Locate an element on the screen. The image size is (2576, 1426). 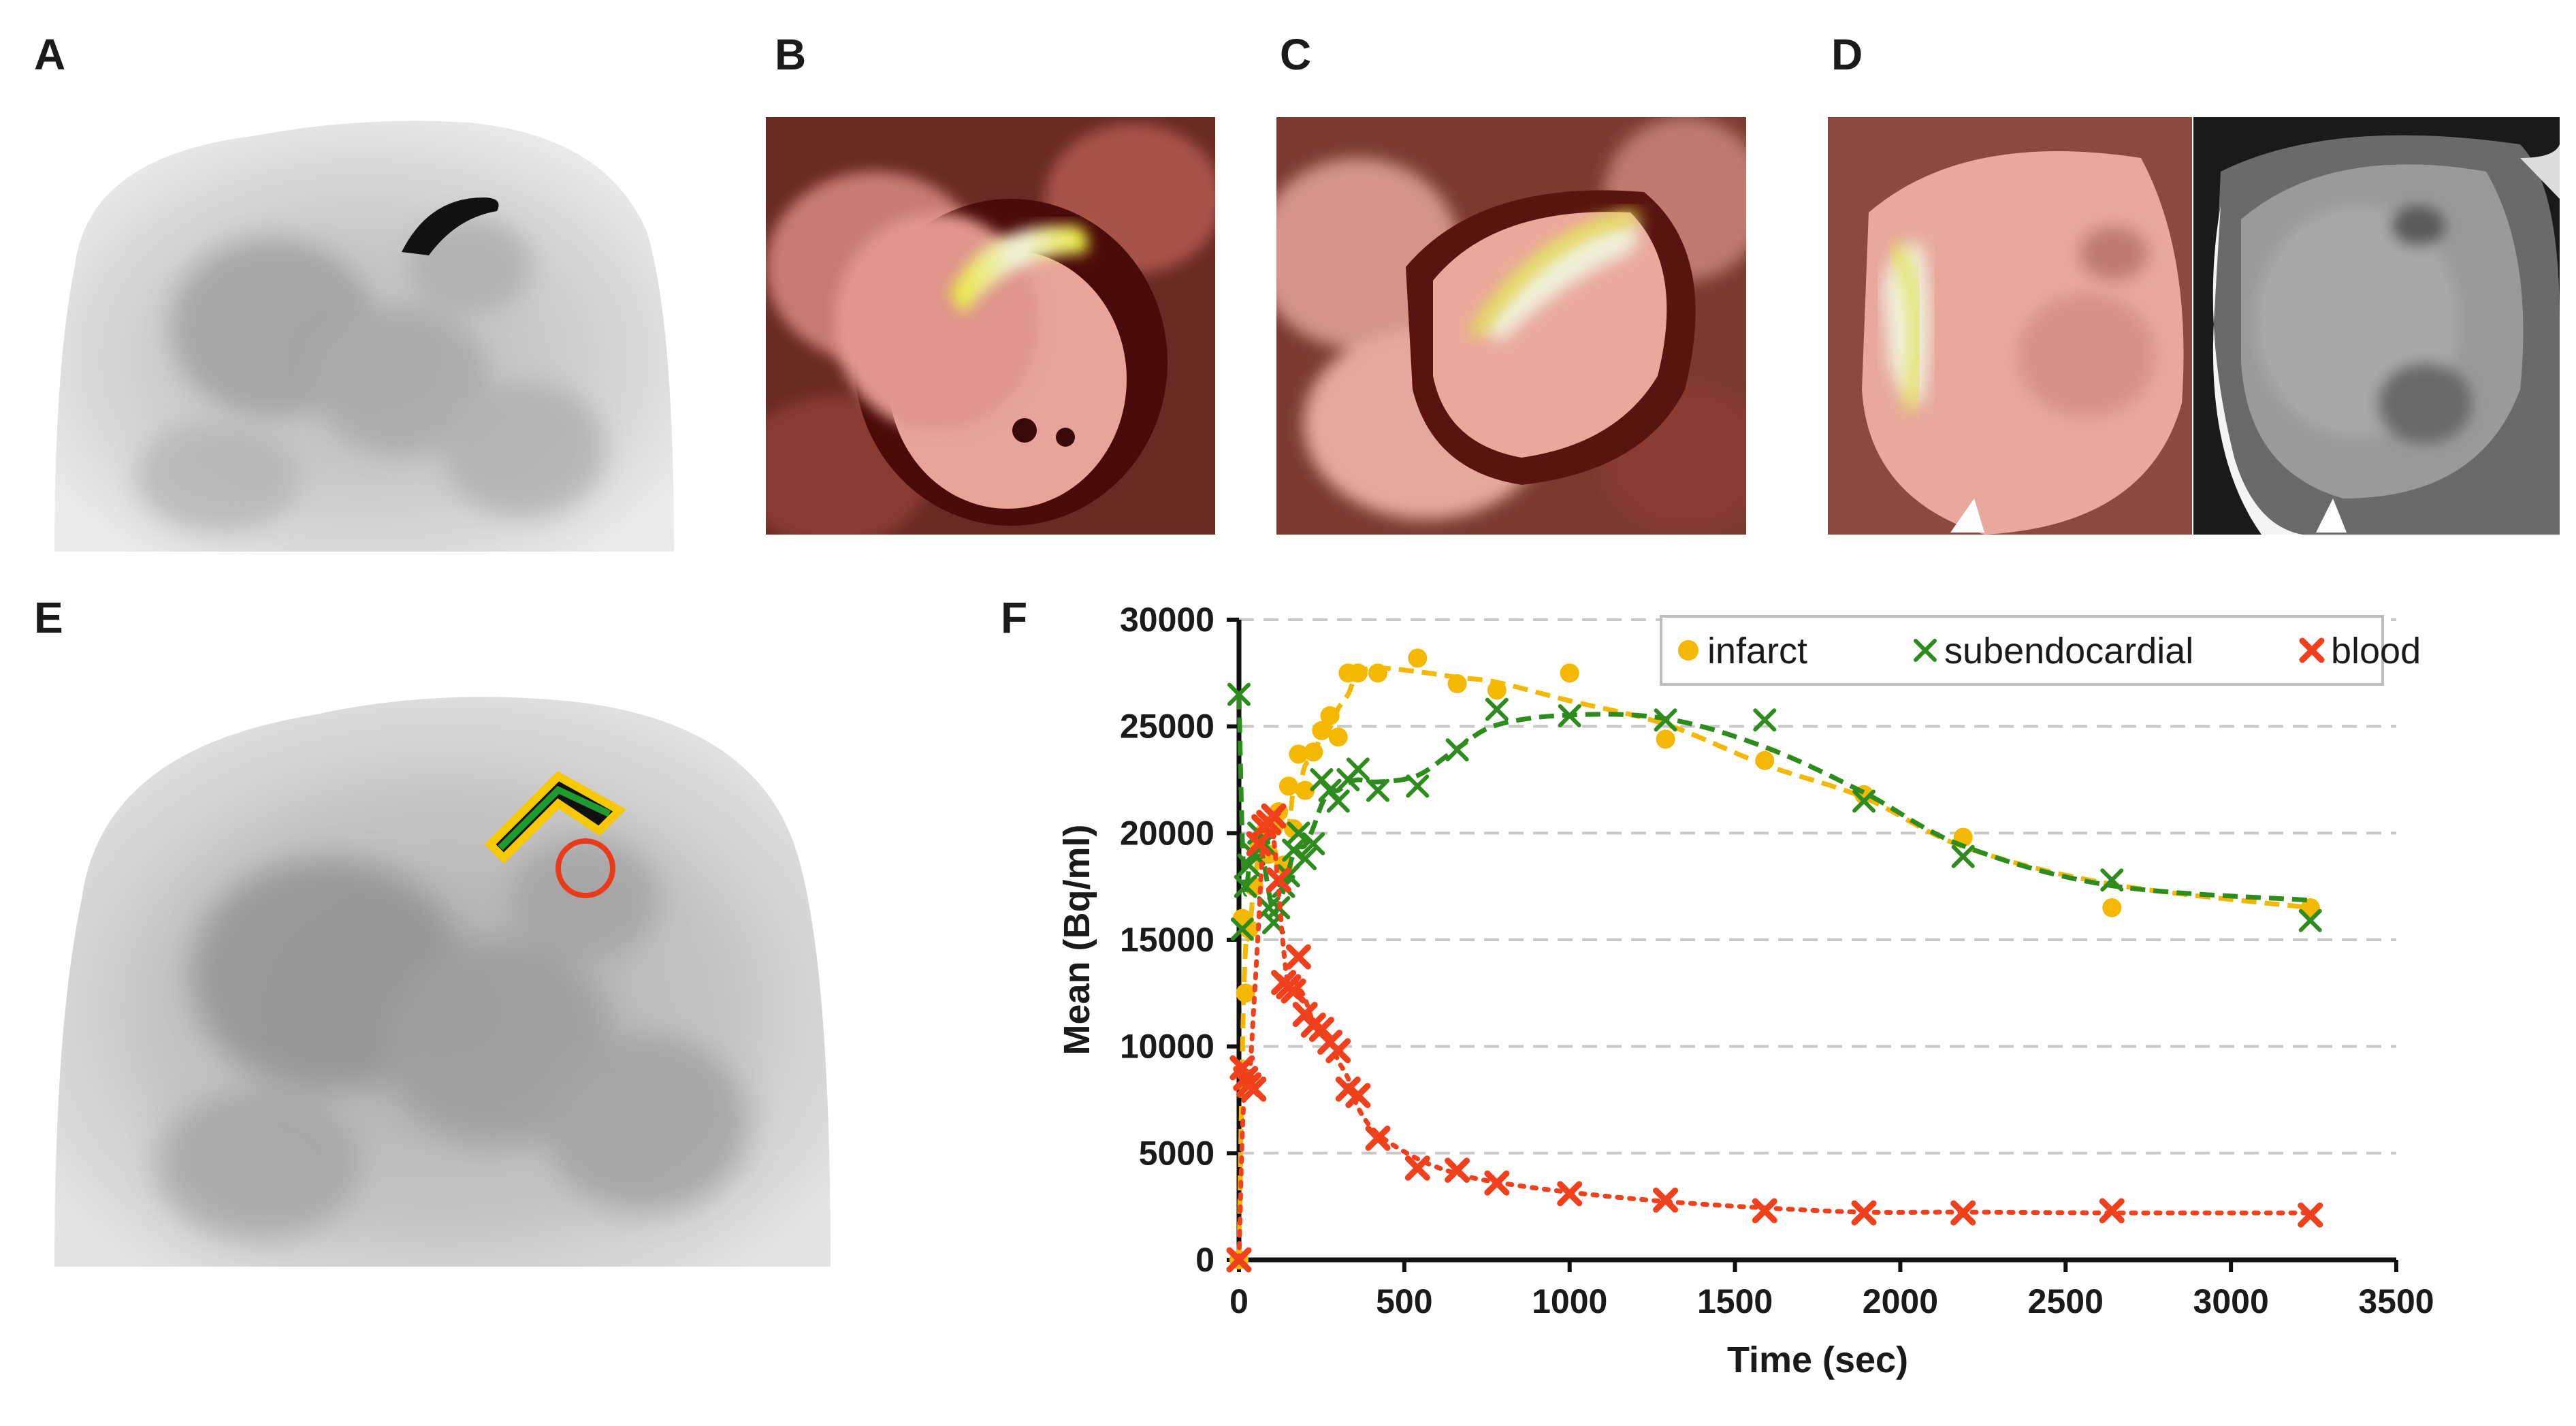
roi-subendocardial is located at coordinates (554, 818).